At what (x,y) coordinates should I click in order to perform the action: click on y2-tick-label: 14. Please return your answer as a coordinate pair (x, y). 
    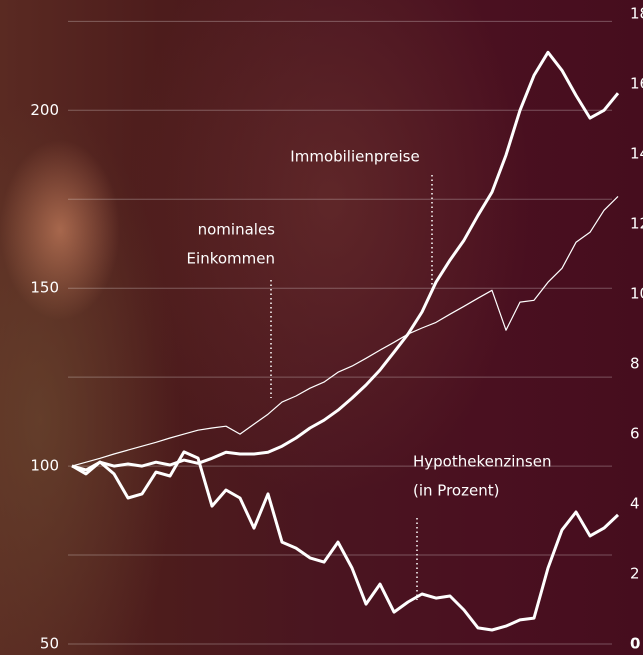
    Looking at the image, I should click on (636, 154).